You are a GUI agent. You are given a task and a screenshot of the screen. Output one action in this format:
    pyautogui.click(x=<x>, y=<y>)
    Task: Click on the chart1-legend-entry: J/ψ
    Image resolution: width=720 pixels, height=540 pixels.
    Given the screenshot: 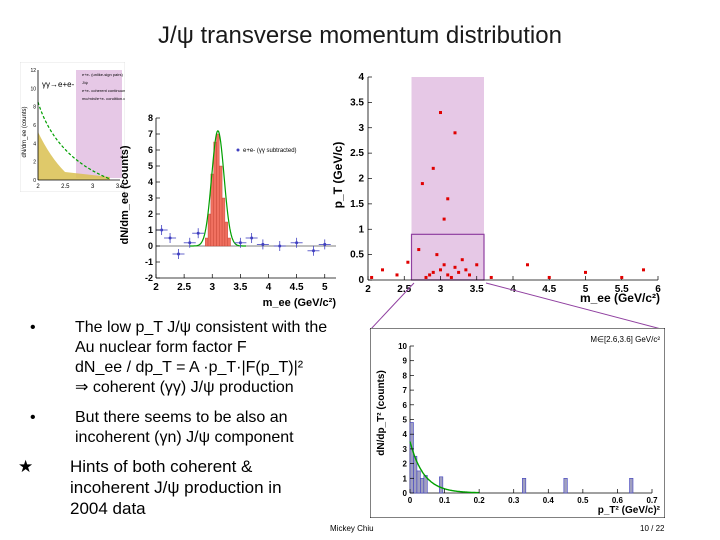 What is the action you would take?
    pyautogui.click(x=85, y=82)
    